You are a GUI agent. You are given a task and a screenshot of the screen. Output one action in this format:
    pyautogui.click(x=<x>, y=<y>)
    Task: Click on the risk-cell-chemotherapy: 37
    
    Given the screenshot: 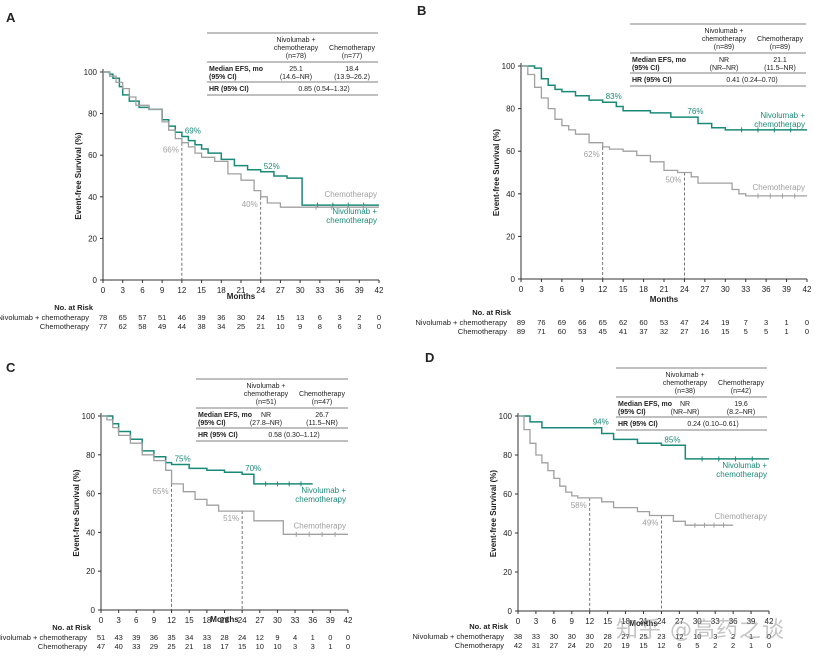 What is the action you would take?
    pyautogui.click(x=643, y=331)
    